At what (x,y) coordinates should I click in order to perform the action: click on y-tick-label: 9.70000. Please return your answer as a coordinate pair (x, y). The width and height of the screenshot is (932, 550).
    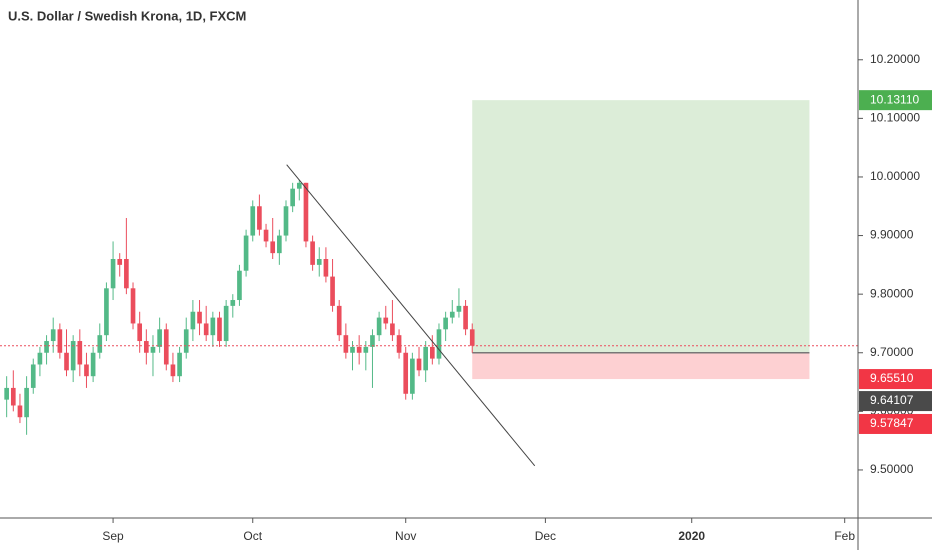
    Looking at the image, I should click on (892, 352).